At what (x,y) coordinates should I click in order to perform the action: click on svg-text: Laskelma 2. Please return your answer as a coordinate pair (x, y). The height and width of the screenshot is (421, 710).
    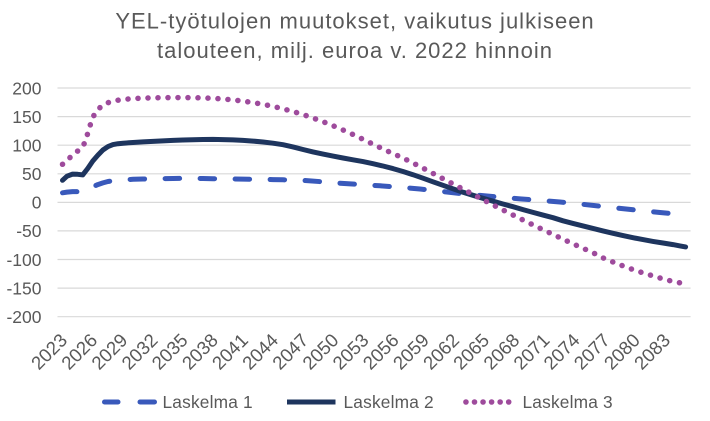
    Looking at the image, I should click on (389, 402).